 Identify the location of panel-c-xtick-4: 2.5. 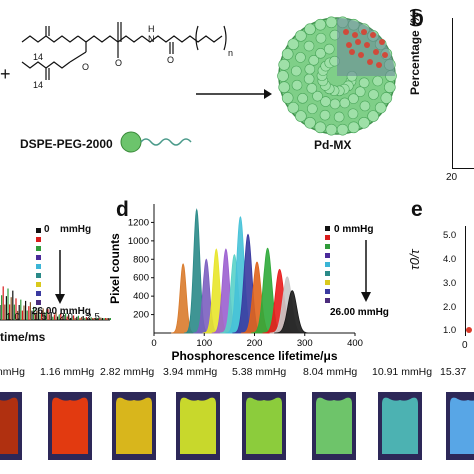
(93, 317).